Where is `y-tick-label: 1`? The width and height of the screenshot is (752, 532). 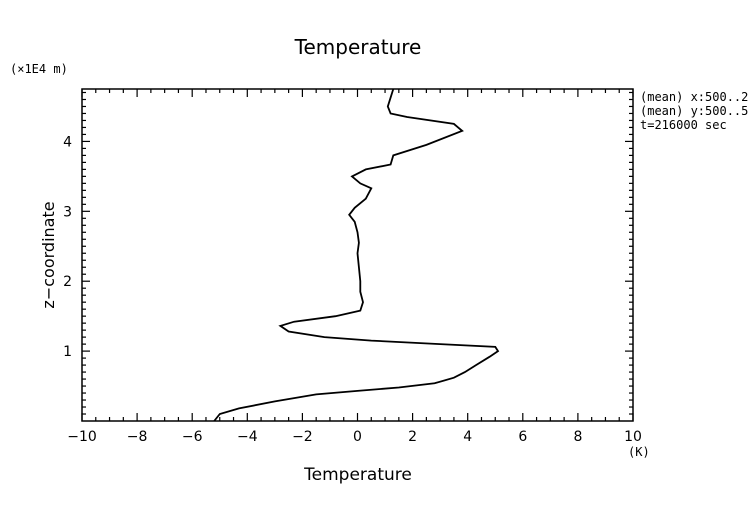
y-tick-label: 1 is located at coordinates (67, 352).